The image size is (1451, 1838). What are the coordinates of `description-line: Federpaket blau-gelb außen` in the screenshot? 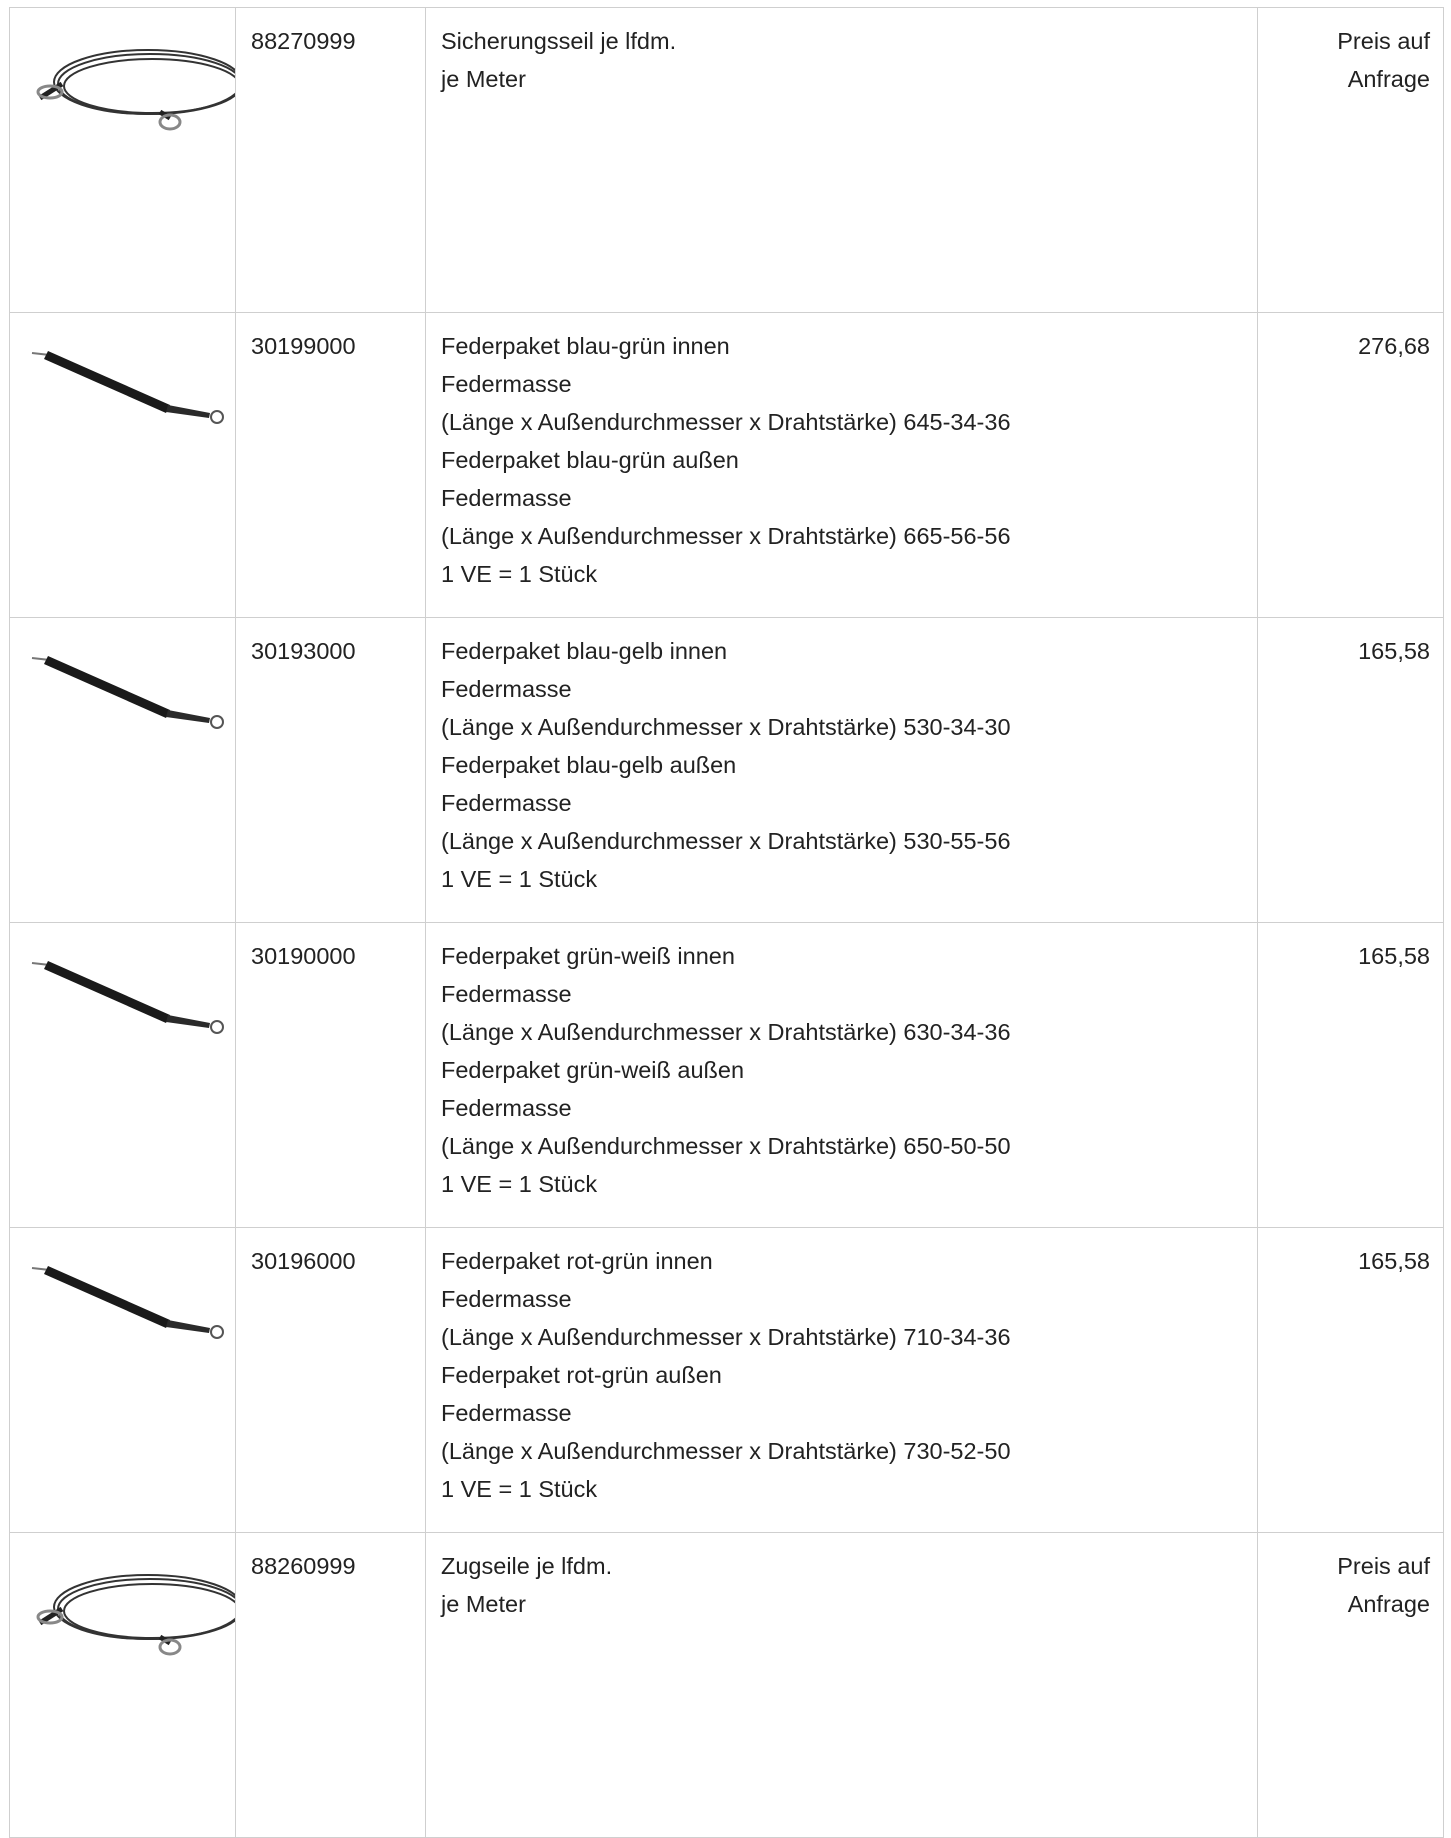 It's located at (589, 765).